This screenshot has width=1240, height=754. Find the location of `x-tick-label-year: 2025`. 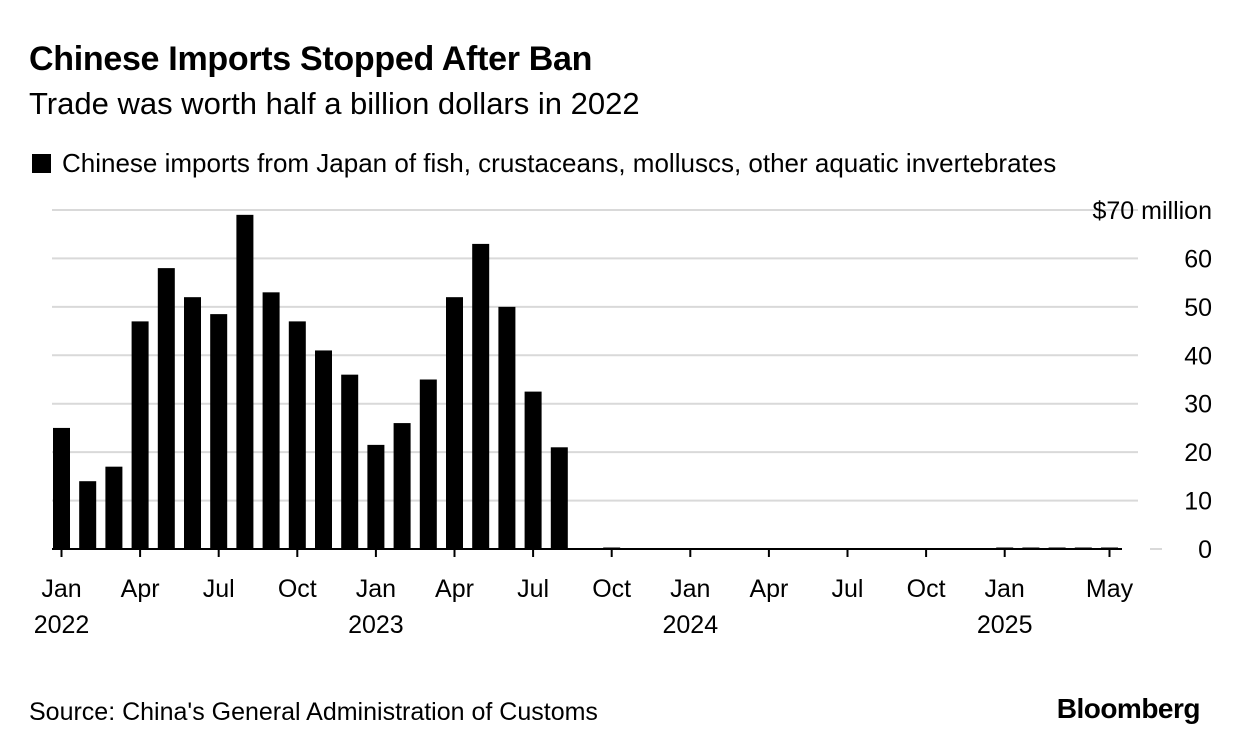

x-tick-label-year: 2025 is located at coordinates (1005, 625).